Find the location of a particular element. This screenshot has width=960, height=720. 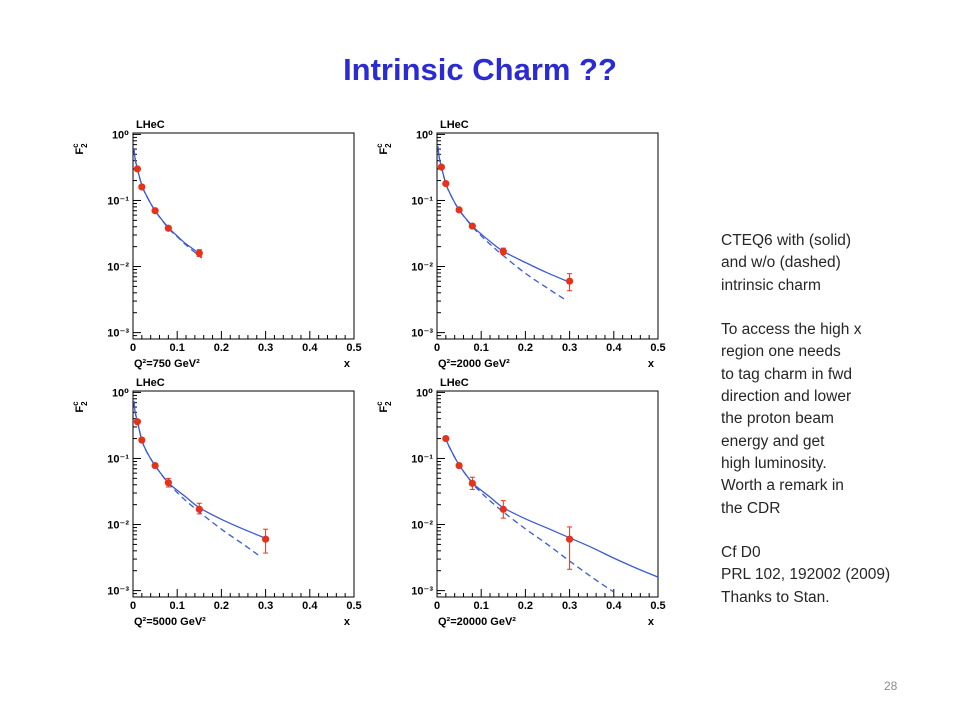

notes-line: Worth a remark in is located at coordinates (782, 486).